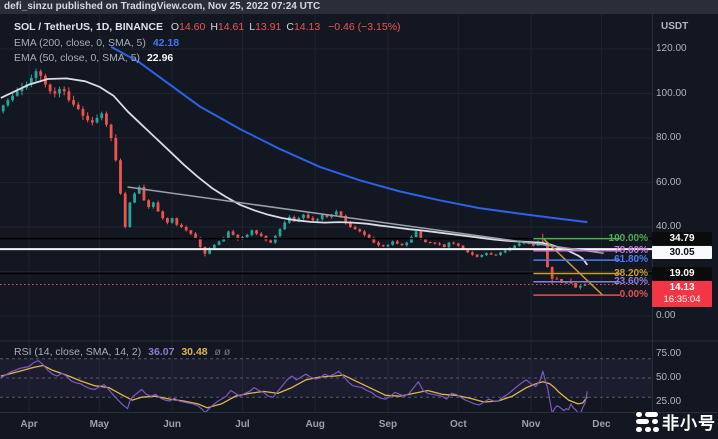 The height and width of the screenshot is (439, 718). I want to click on fib-level-label: 0.00%, so click(633, 295).